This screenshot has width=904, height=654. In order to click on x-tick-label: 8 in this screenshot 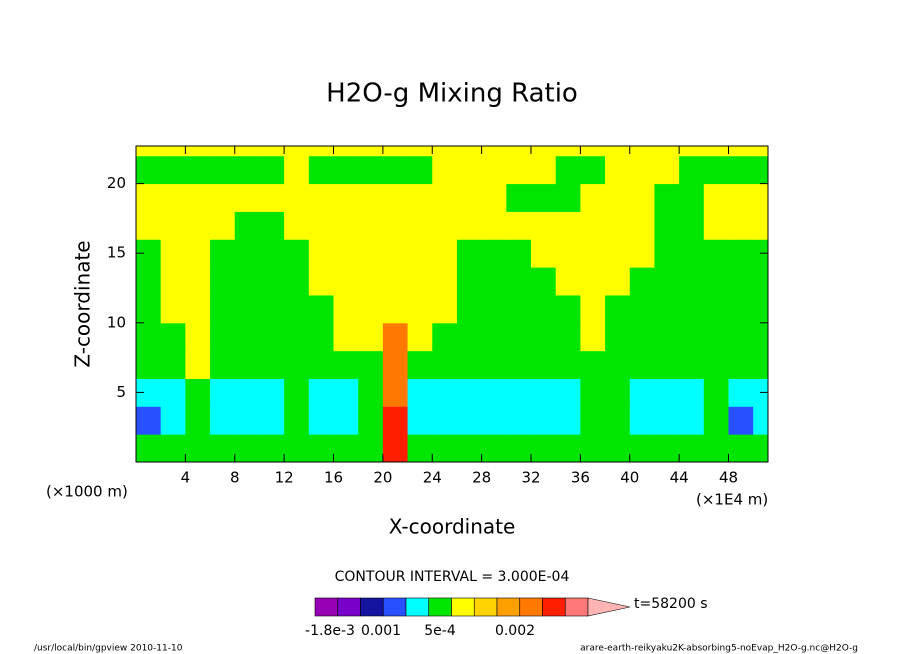, I will do `click(235, 478)`.